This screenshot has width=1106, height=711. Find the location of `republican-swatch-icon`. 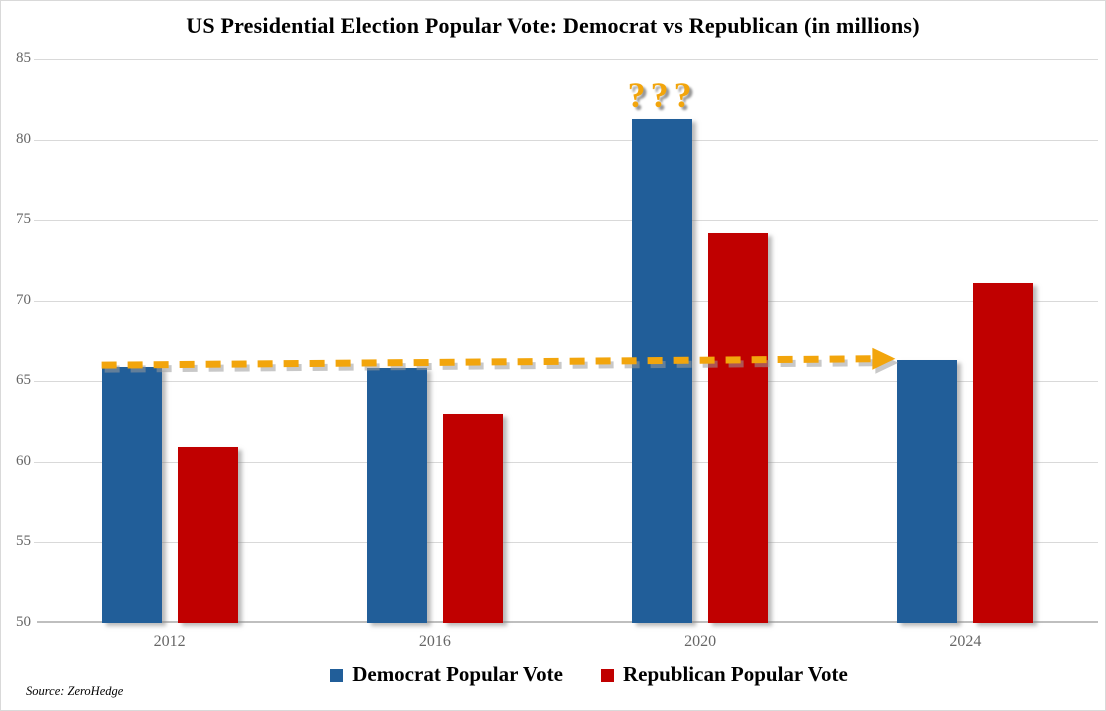

republican-swatch-icon is located at coordinates (607, 675).